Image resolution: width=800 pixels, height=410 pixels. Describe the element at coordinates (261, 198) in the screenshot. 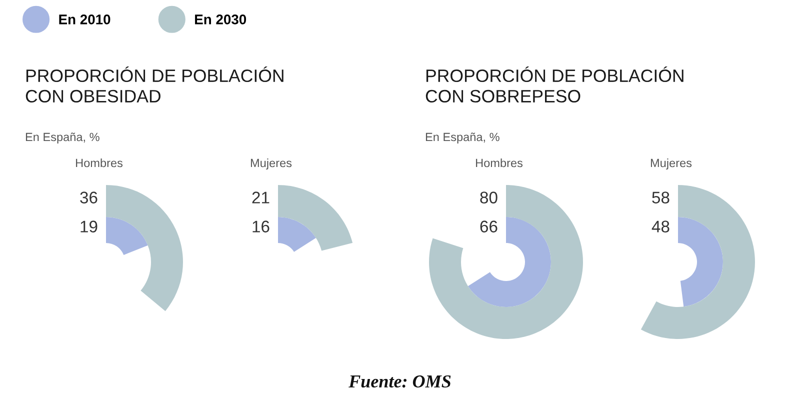

I see `data-label: 21` at that location.